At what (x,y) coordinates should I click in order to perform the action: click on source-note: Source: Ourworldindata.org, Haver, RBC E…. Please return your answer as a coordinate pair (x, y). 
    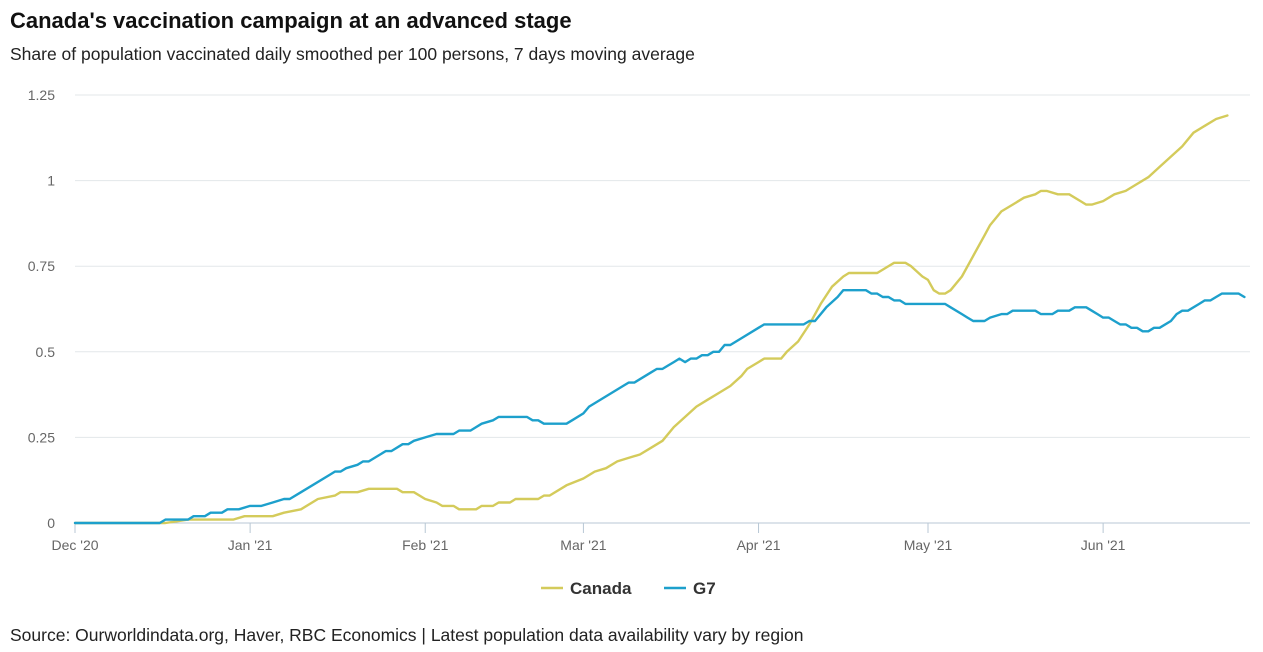
    Looking at the image, I should click on (407, 635).